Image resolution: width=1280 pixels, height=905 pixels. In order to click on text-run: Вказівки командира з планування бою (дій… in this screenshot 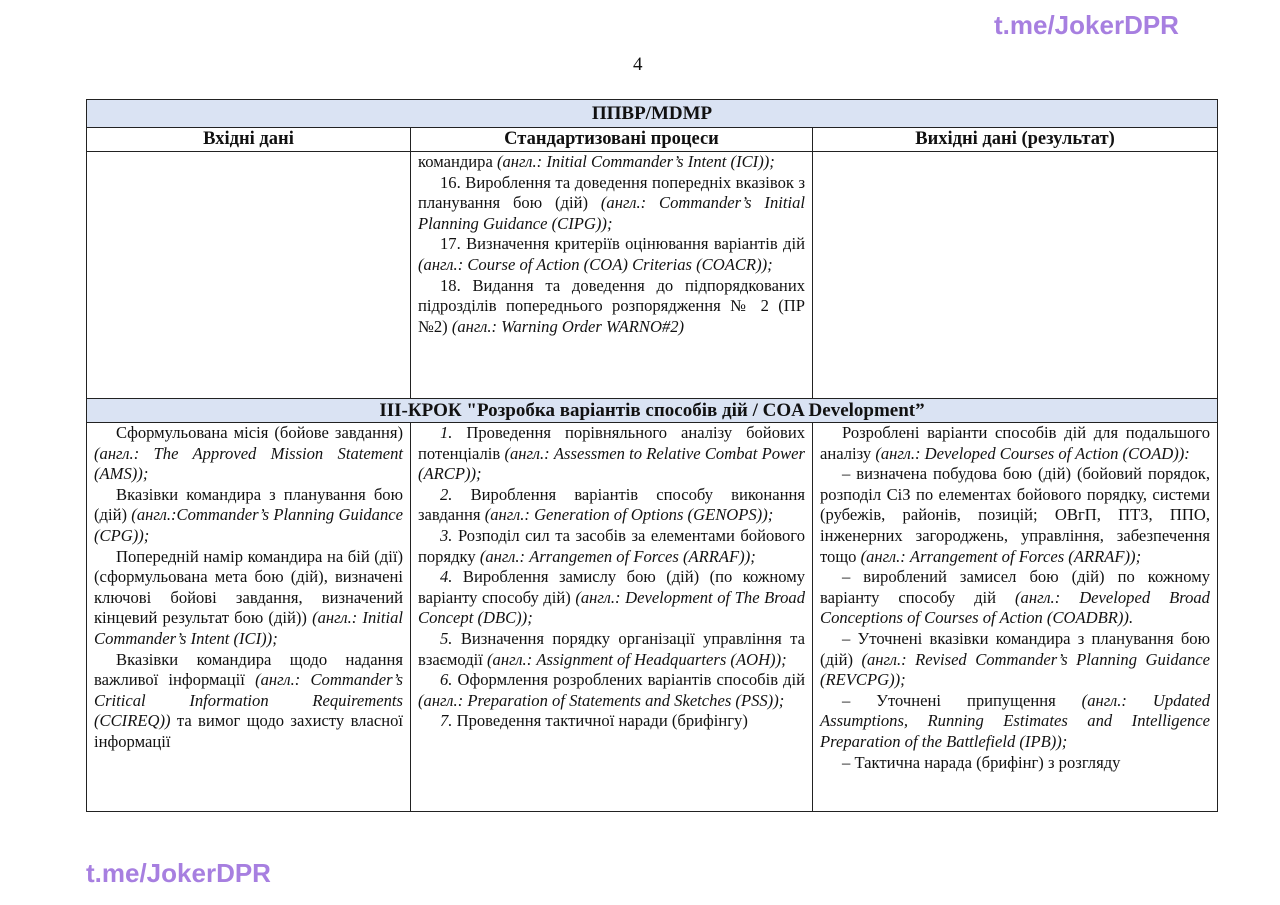, I will do `click(248, 504)`.